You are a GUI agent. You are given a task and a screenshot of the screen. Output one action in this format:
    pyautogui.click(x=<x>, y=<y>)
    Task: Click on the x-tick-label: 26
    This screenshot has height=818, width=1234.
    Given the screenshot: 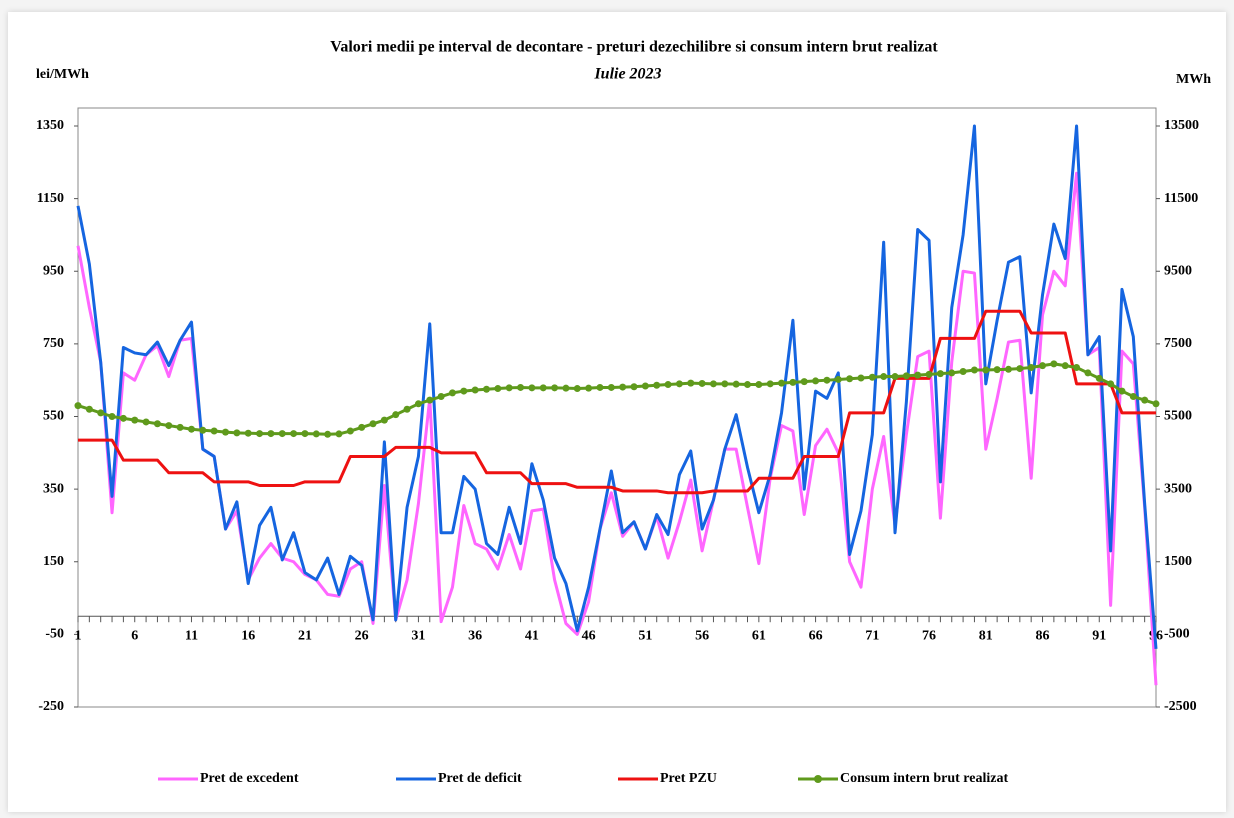 What is the action you would take?
    pyautogui.click(x=362, y=635)
    